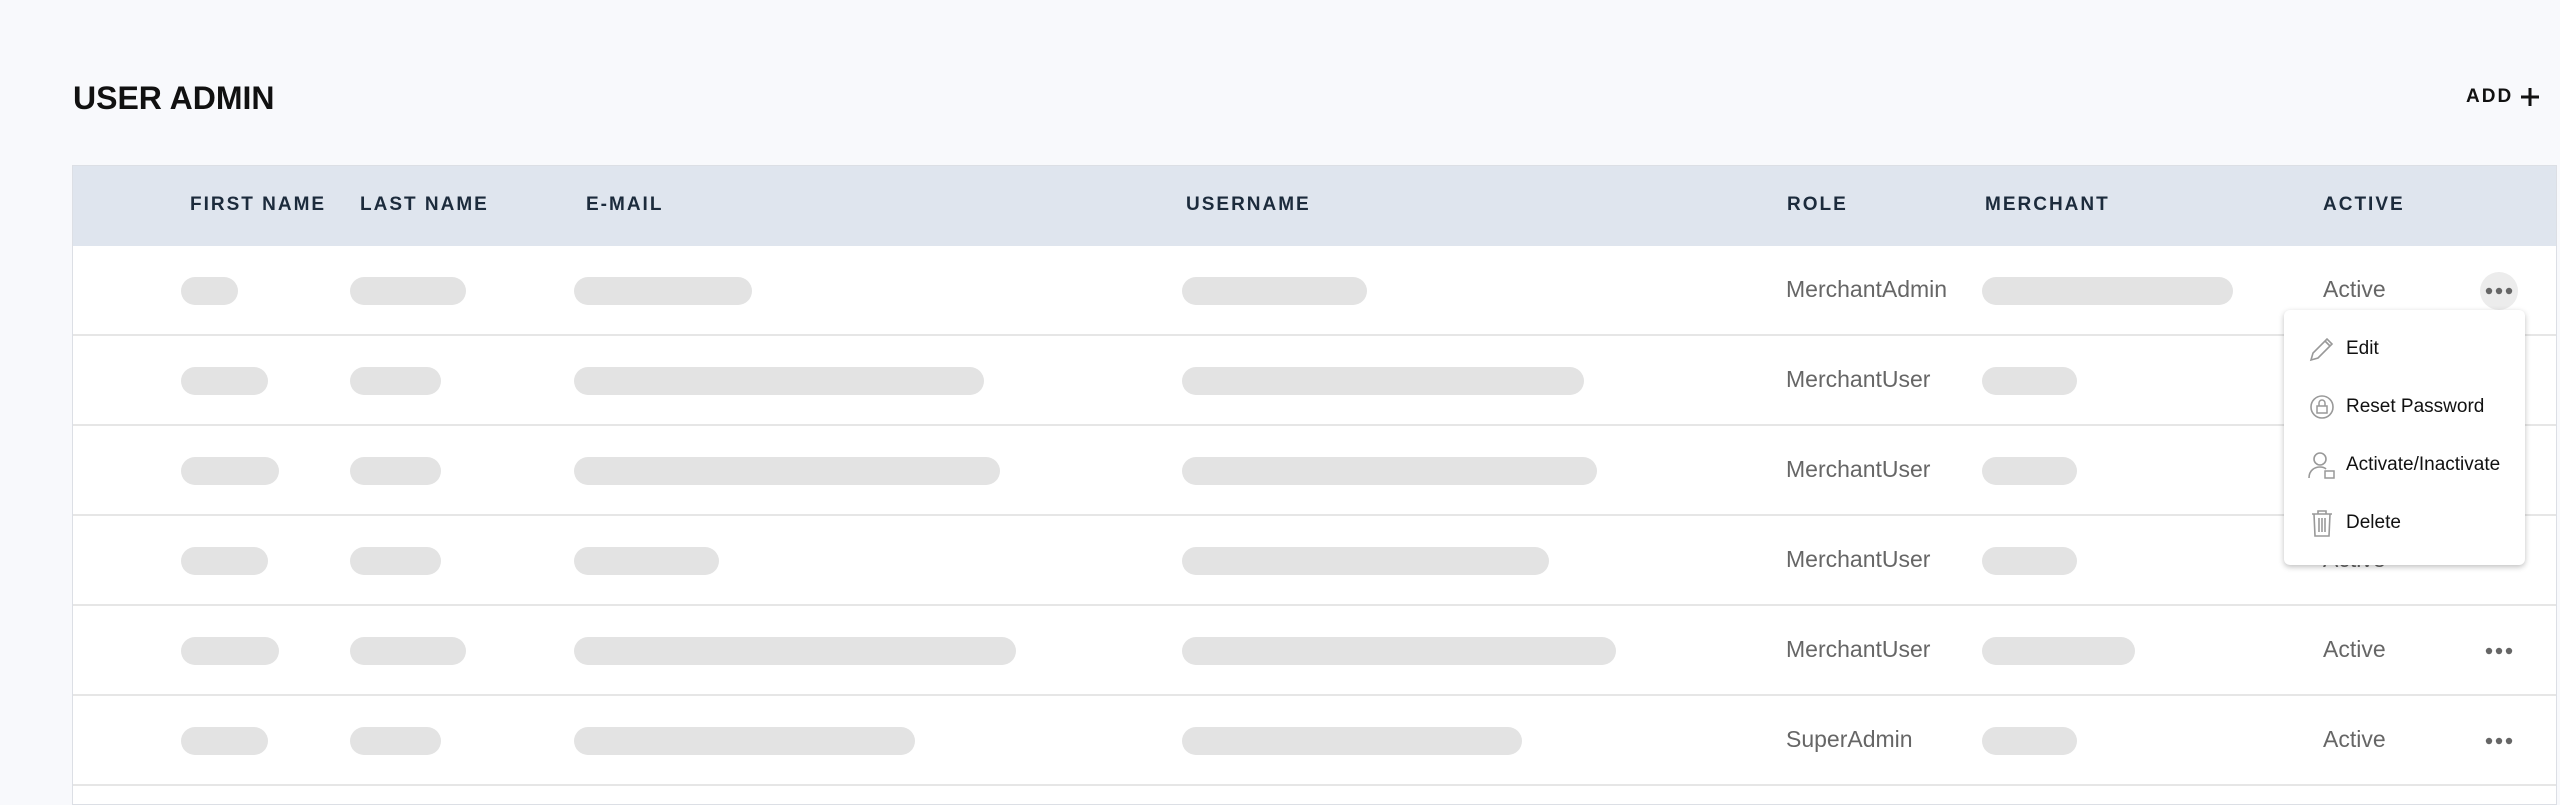 This screenshot has width=2560, height=805. I want to click on column-header: ROLE, so click(1817, 204).